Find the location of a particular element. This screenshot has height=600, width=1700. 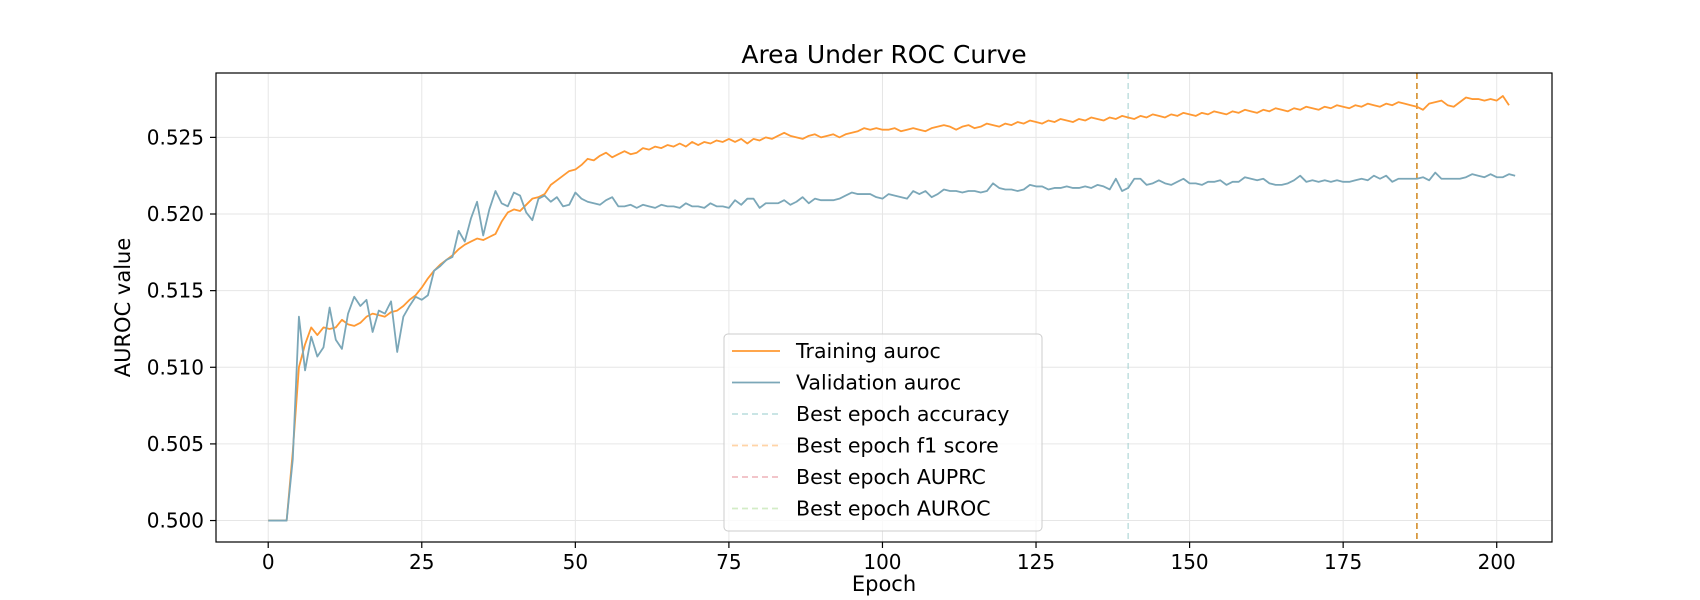

x-tick-label: 100 is located at coordinates (882, 562).